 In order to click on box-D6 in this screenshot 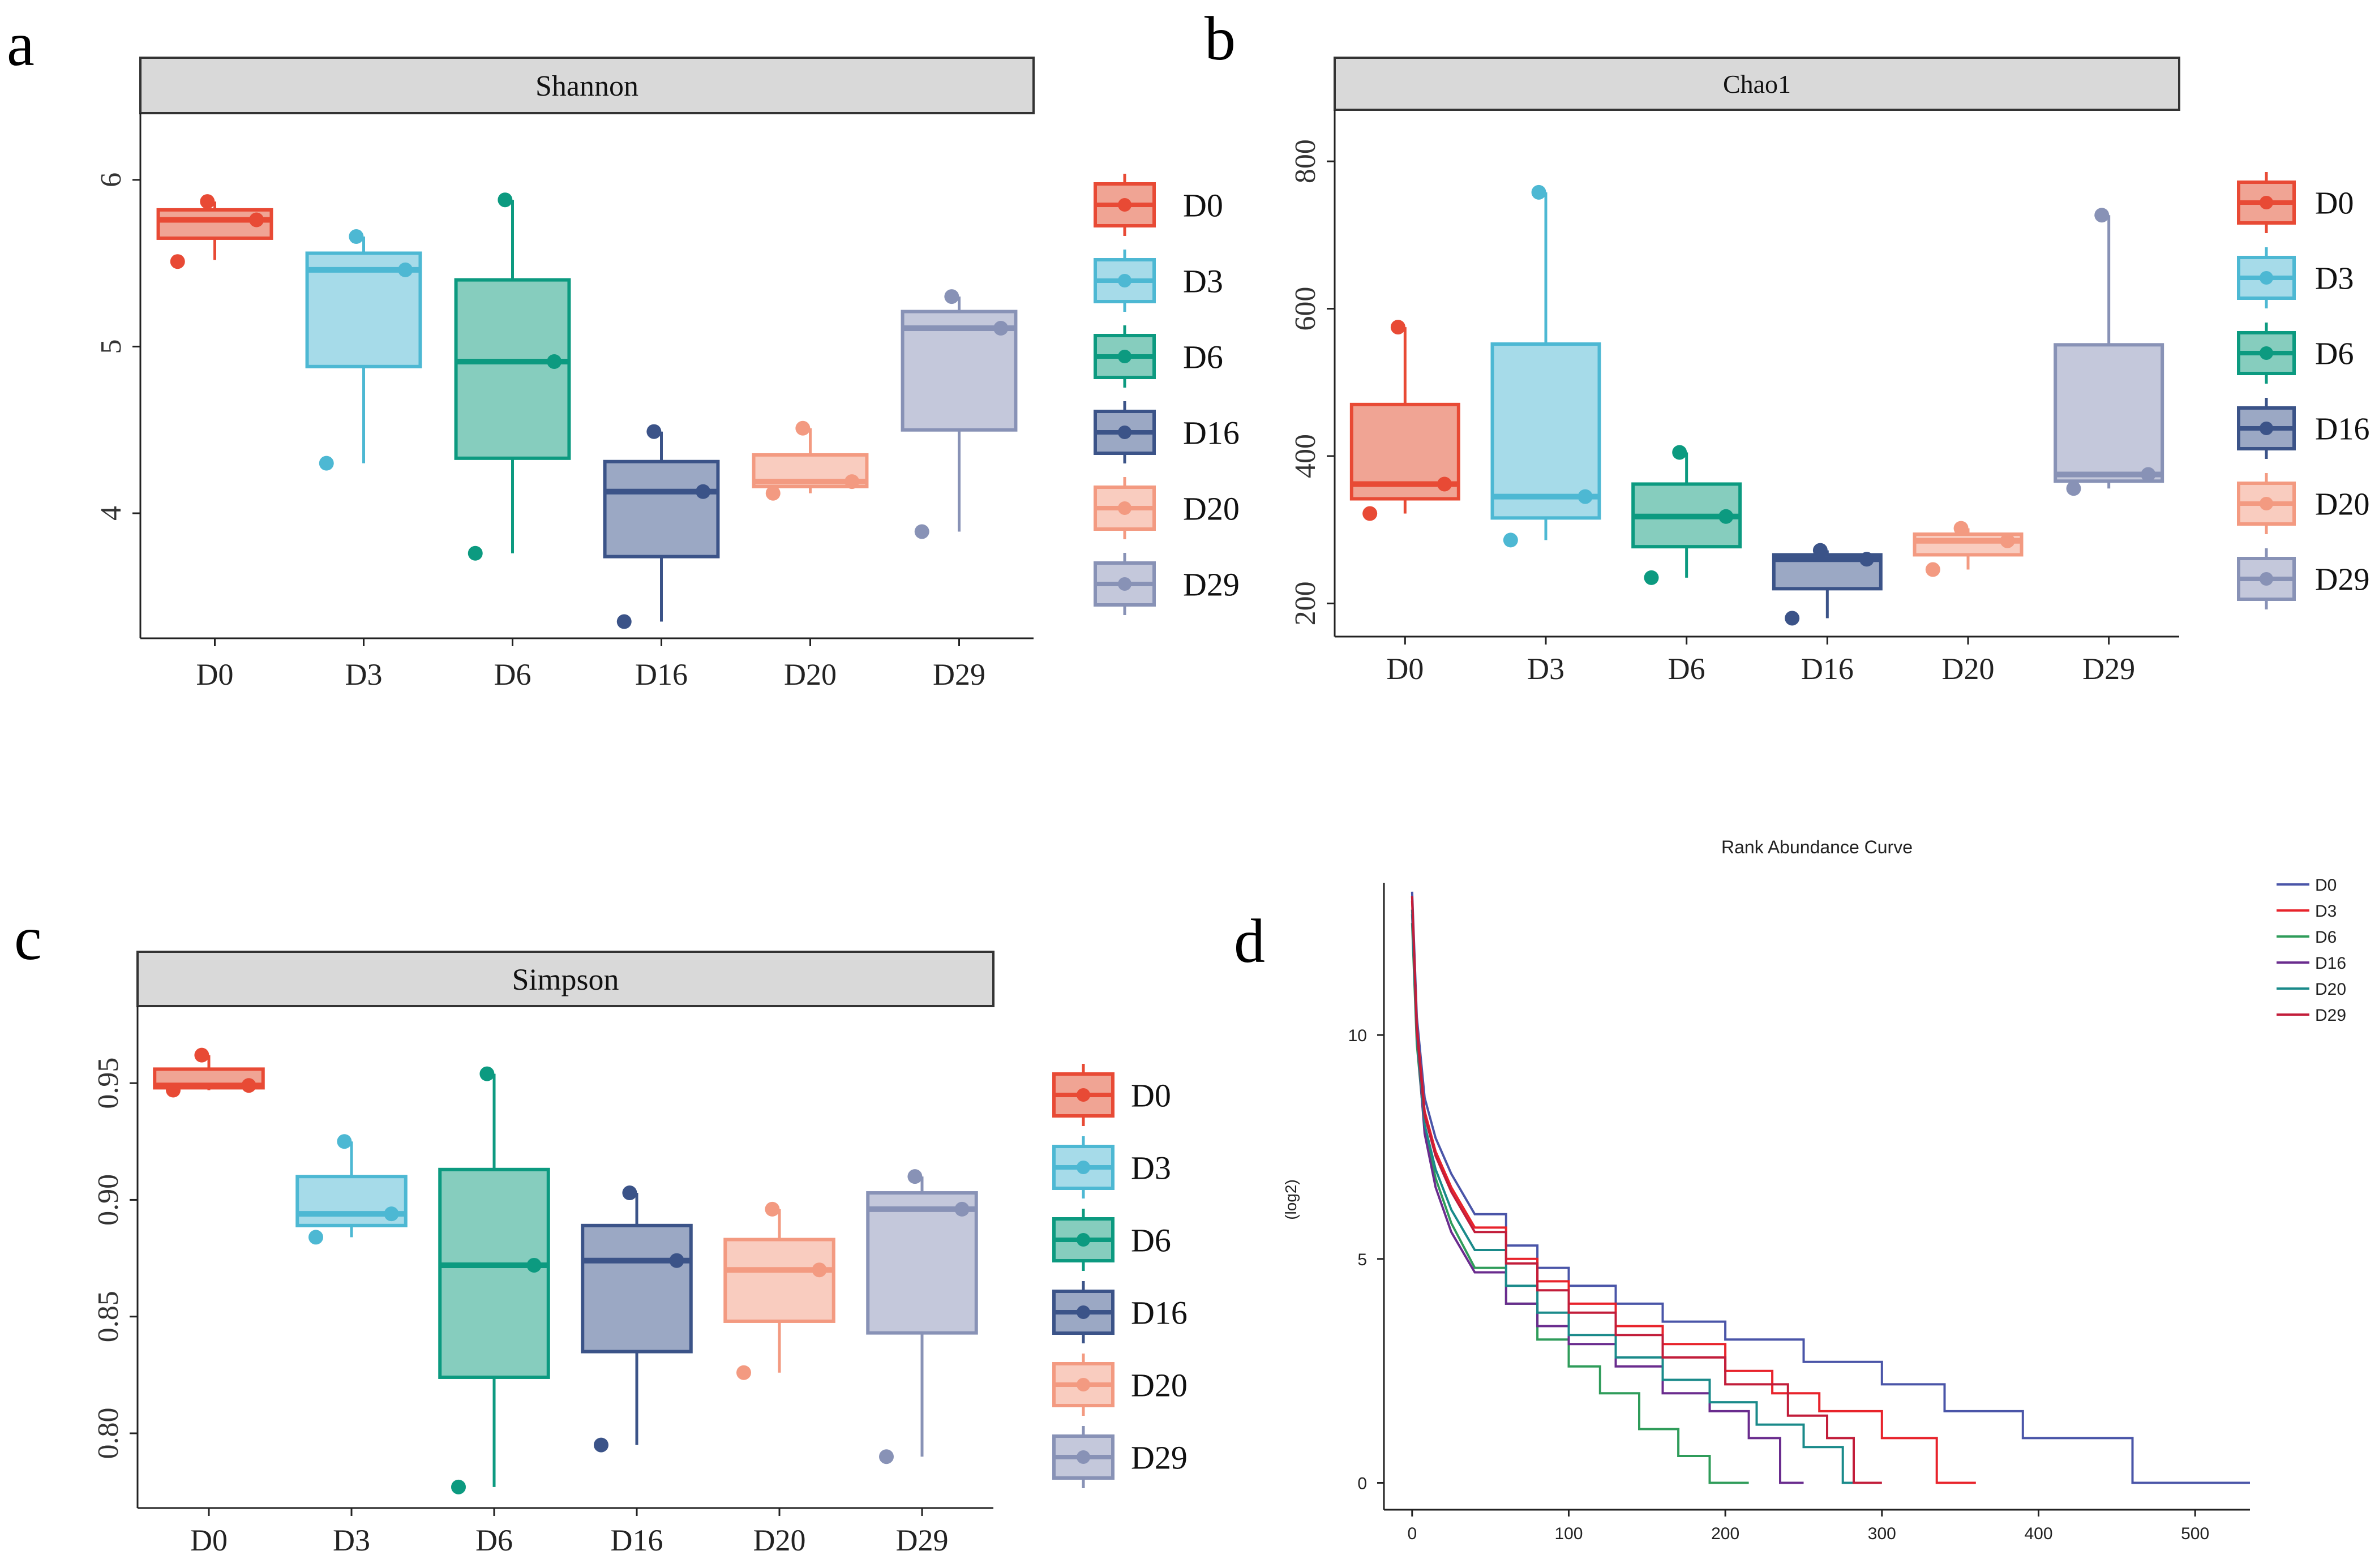, I will do `click(1686, 515)`.